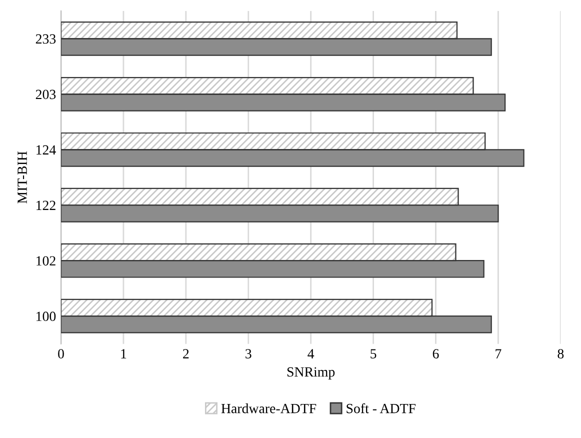 Image resolution: width=581 pixels, height=438 pixels. I want to click on x-tick-label: 7, so click(499, 353).